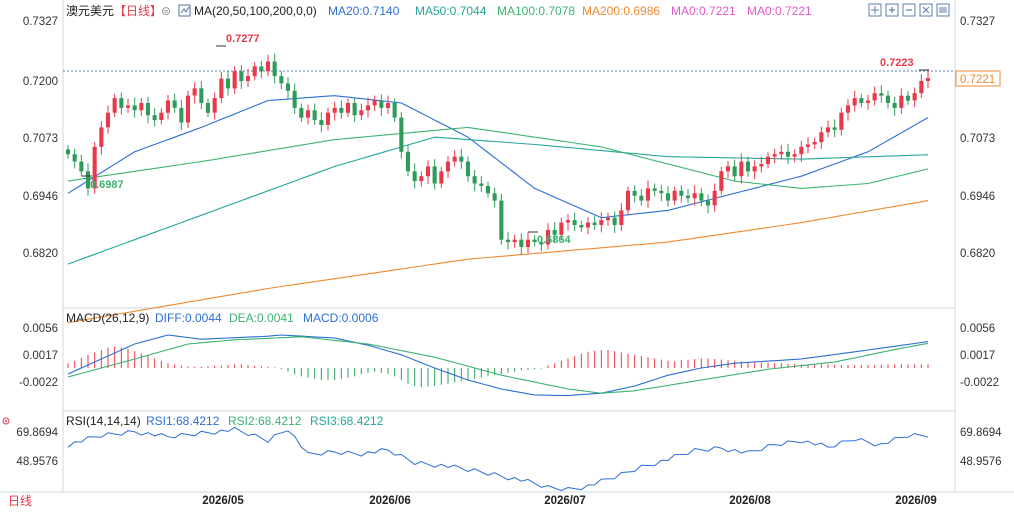 The width and height of the screenshot is (1014, 514). Describe the element at coordinates (20, 501) in the screenshot. I see `period-button: 日线` at that location.